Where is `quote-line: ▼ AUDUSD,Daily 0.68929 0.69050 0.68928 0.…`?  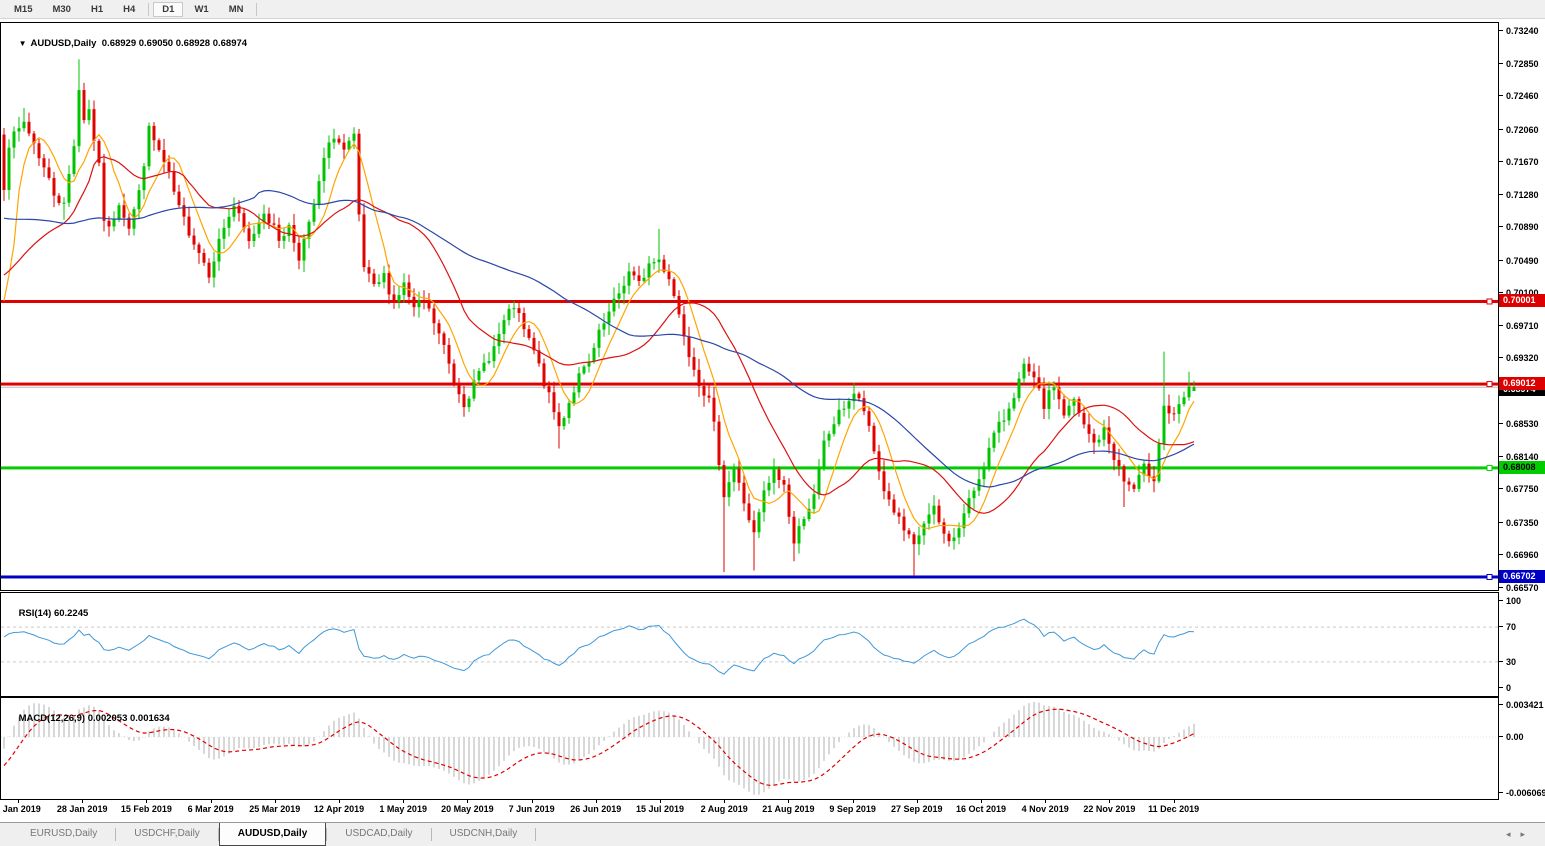
quote-line: ▼ AUDUSD,Daily 0.68929 0.69050 0.68928 0.… is located at coordinates (128, 43).